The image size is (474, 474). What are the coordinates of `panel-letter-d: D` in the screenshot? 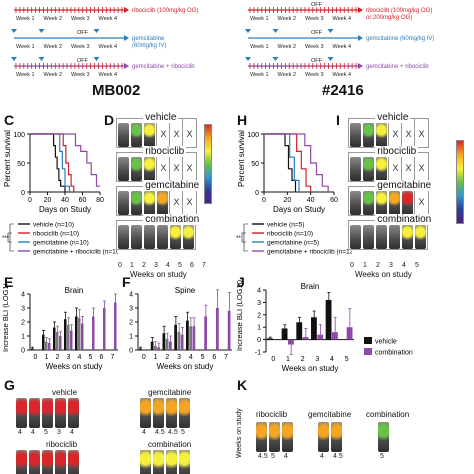 It's located at (109, 120).